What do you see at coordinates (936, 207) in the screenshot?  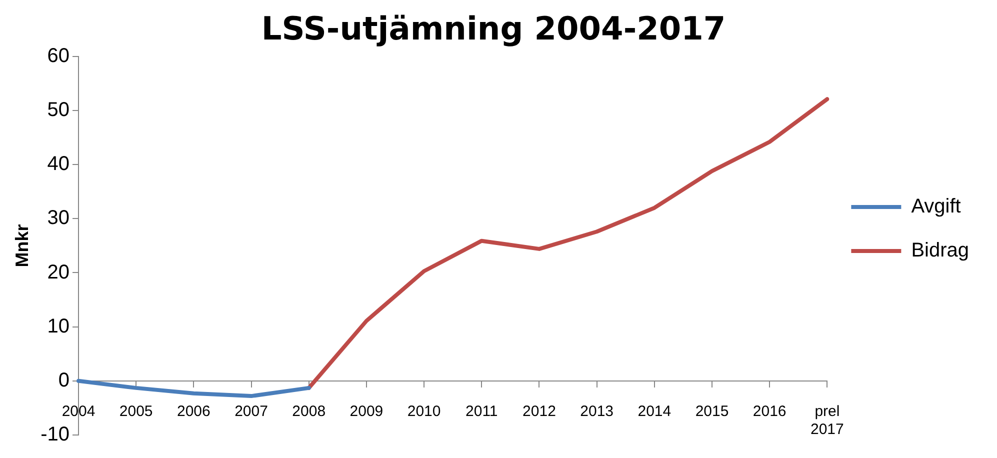 I see `legend-label: Avgift` at bounding box center [936, 207].